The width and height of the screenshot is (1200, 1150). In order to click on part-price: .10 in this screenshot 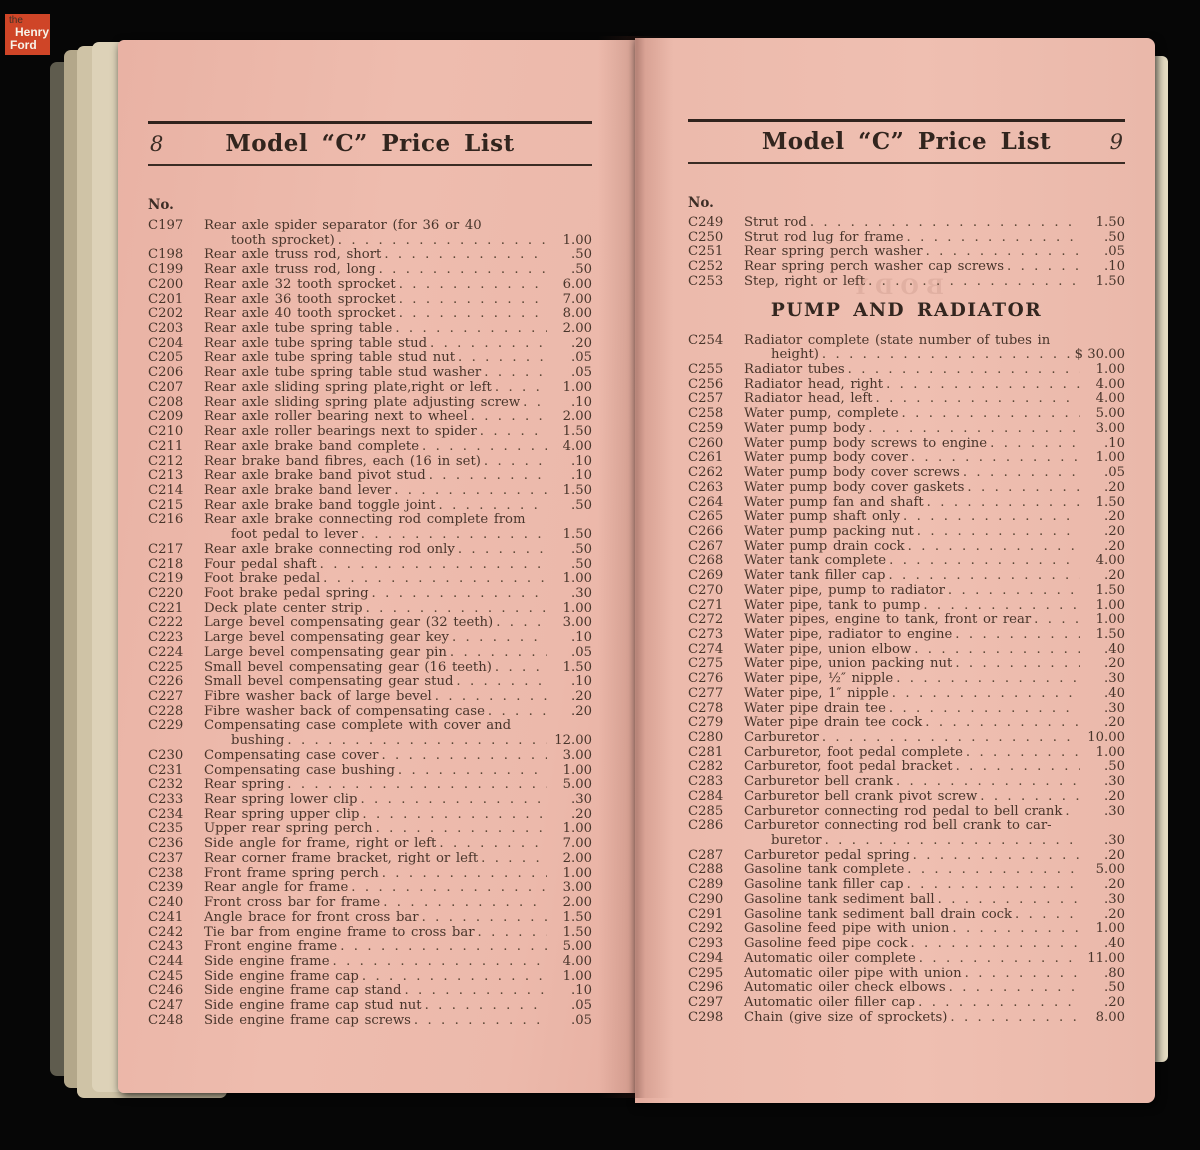, I will do `click(1114, 267)`.